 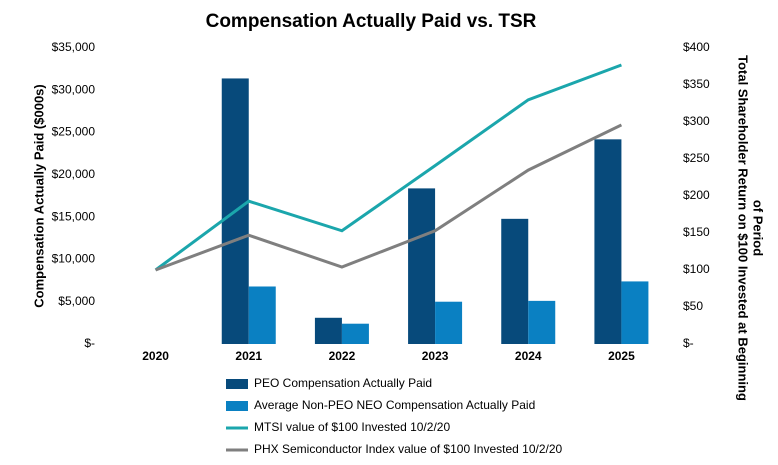 What do you see at coordinates (342, 356) in the screenshot?
I see `x-tick-label: 2022` at bounding box center [342, 356].